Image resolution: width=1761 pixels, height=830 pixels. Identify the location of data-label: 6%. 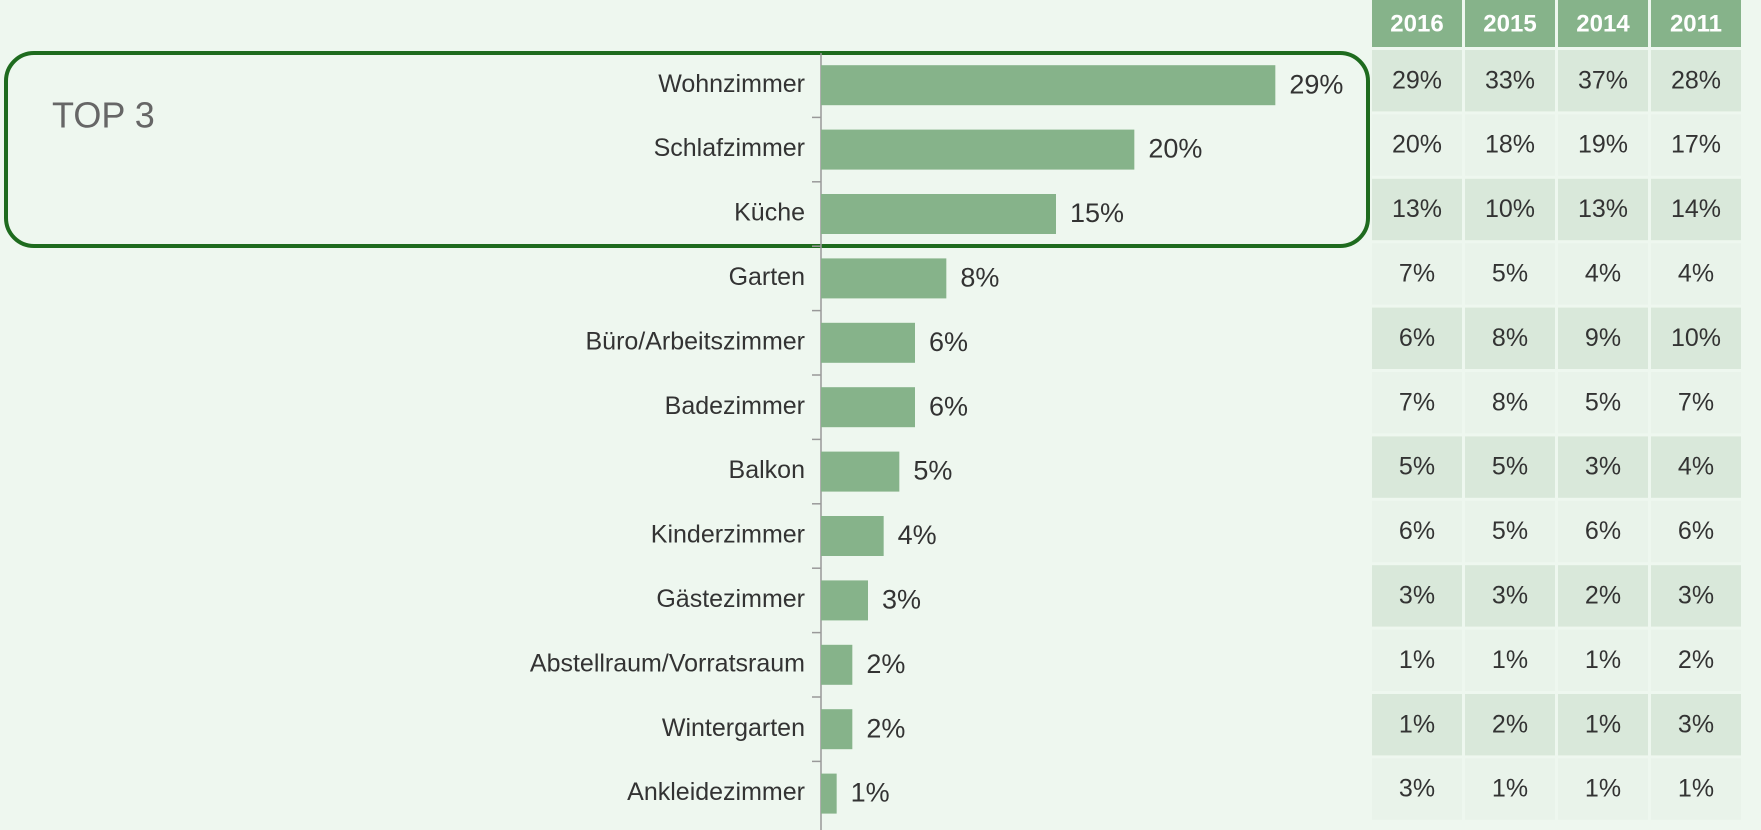
(948, 406).